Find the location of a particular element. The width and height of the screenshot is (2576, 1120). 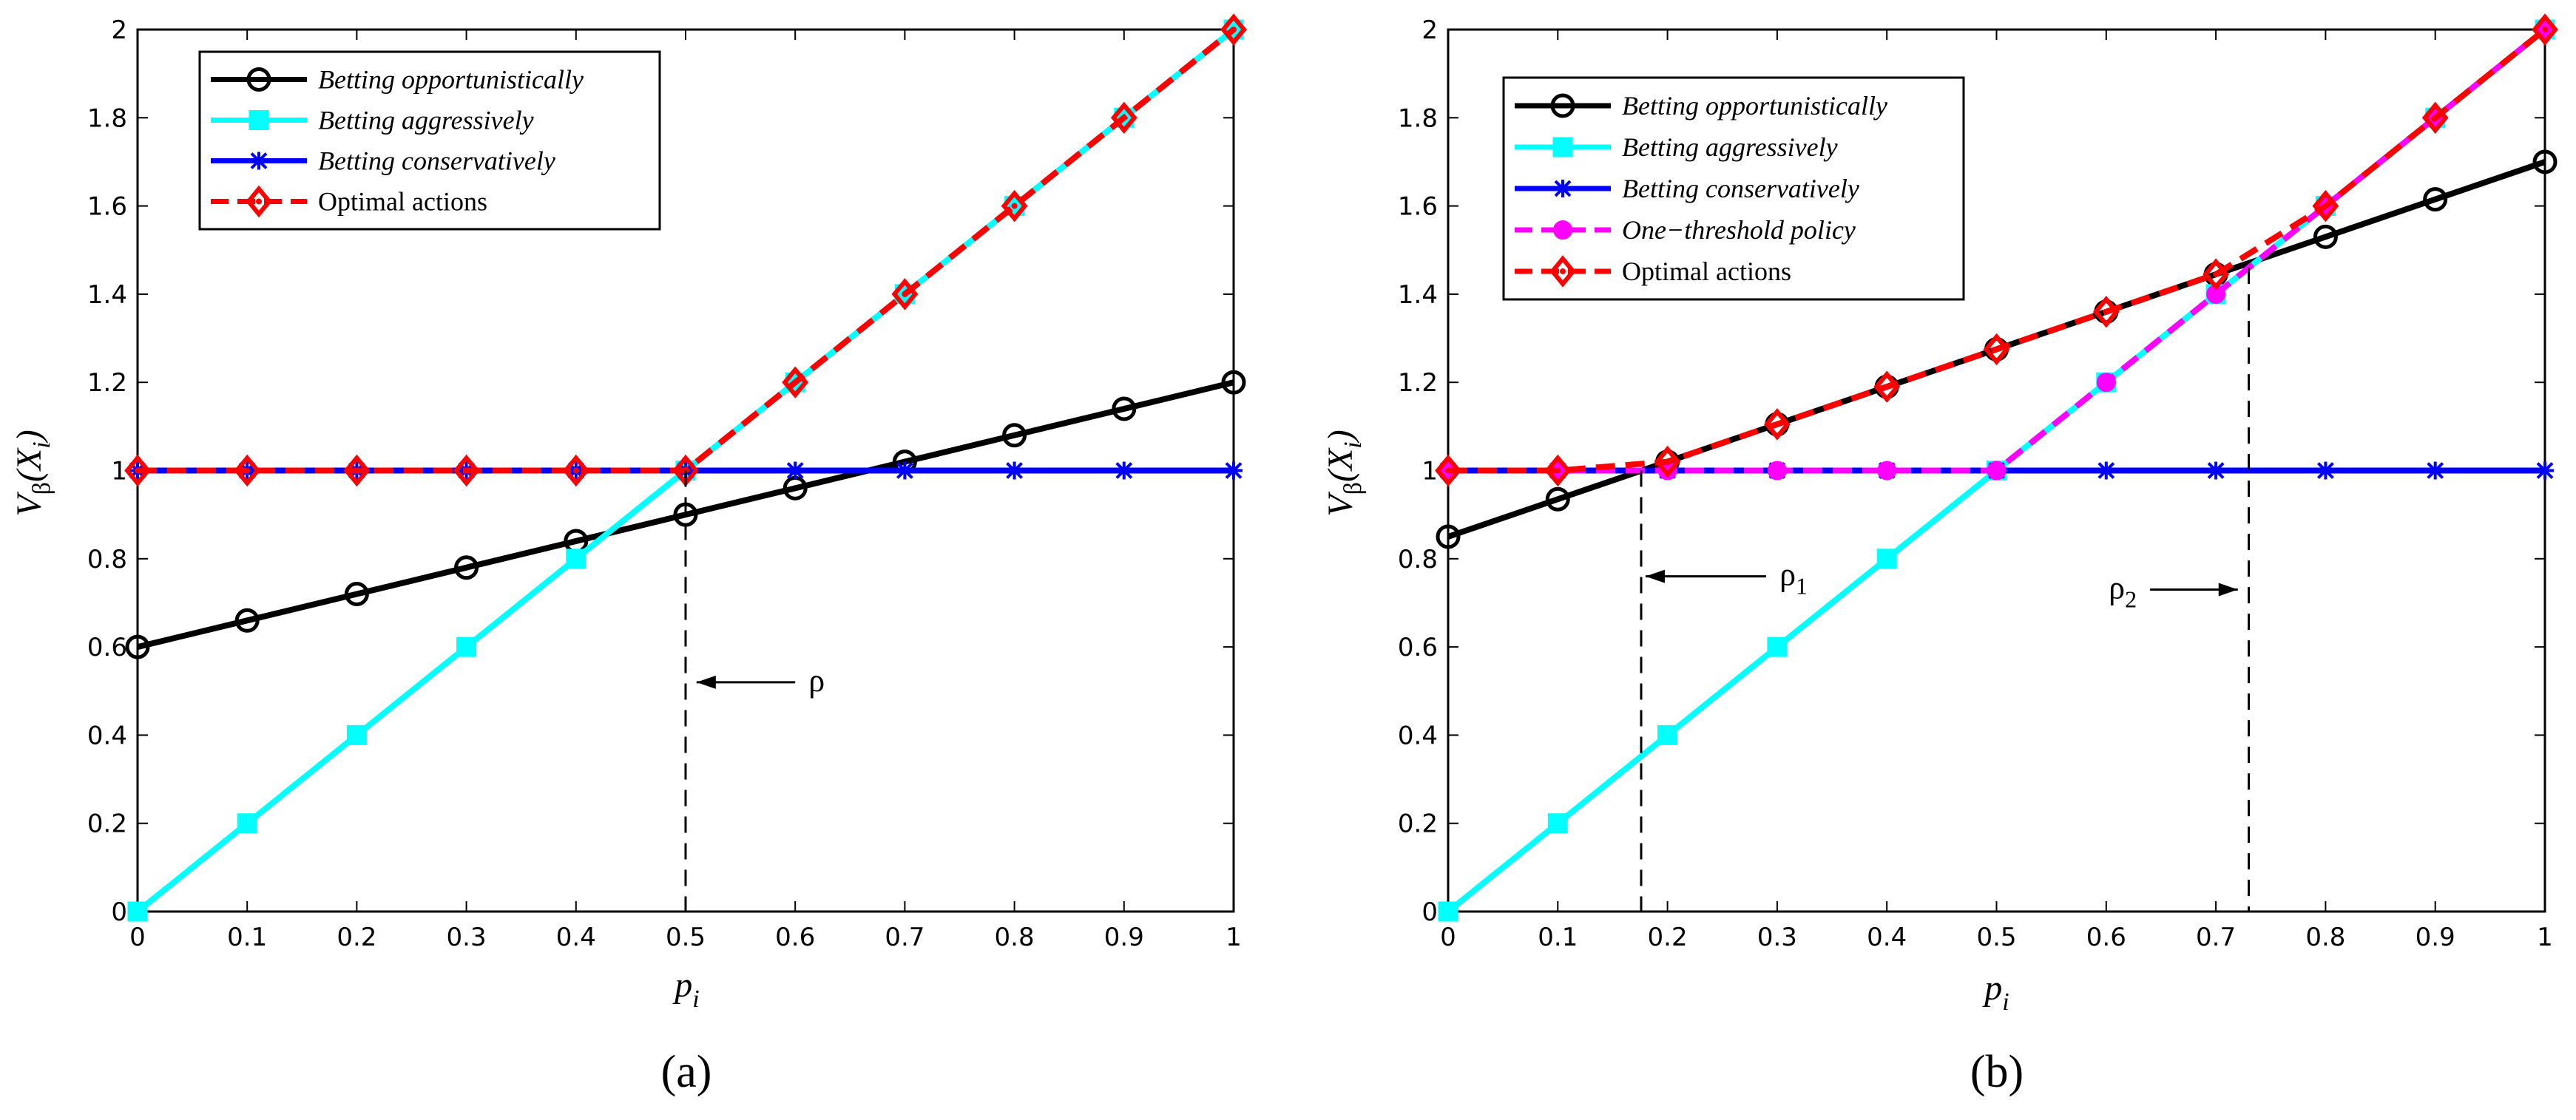

x-tick-label: 0.6 is located at coordinates (2106, 937).